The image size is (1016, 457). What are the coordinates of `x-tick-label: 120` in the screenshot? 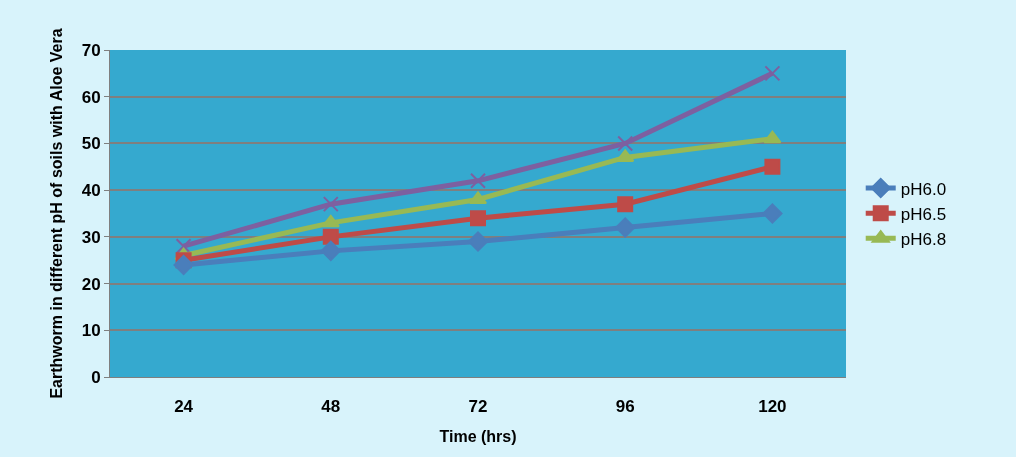 It's located at (772, 407).